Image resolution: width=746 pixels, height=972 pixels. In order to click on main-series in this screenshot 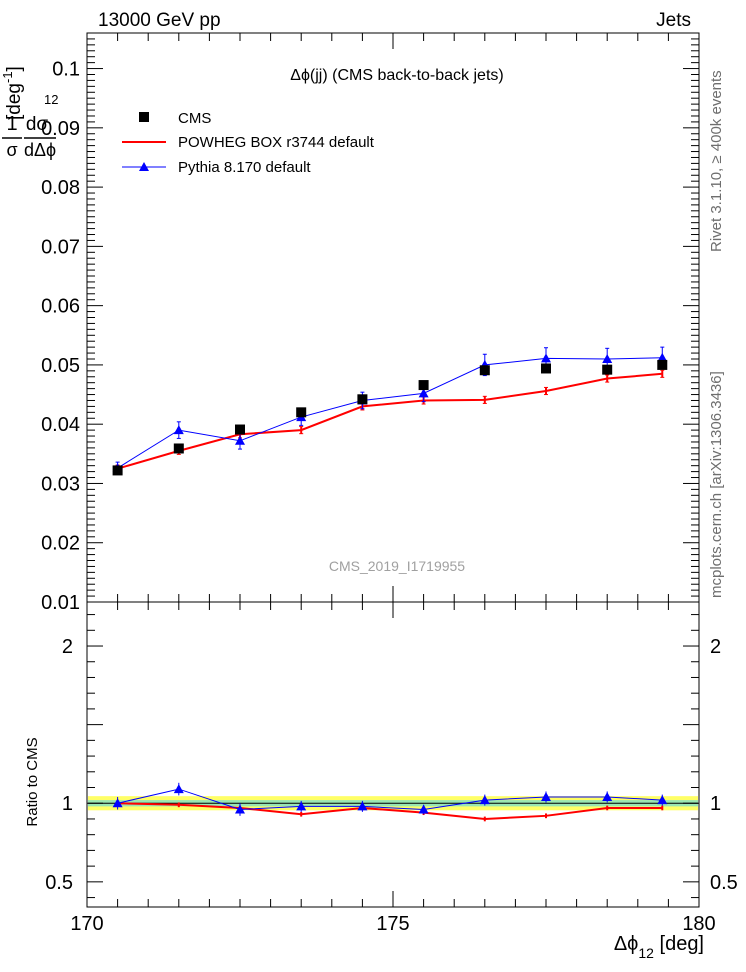, I will do `click(390, 411)`.